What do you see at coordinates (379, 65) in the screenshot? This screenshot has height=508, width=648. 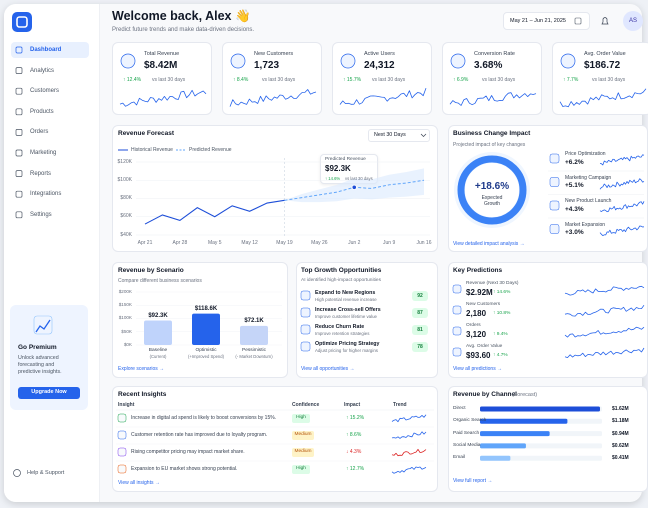 I see `kpi-value: 24,312` at bounding box center [379, 65].